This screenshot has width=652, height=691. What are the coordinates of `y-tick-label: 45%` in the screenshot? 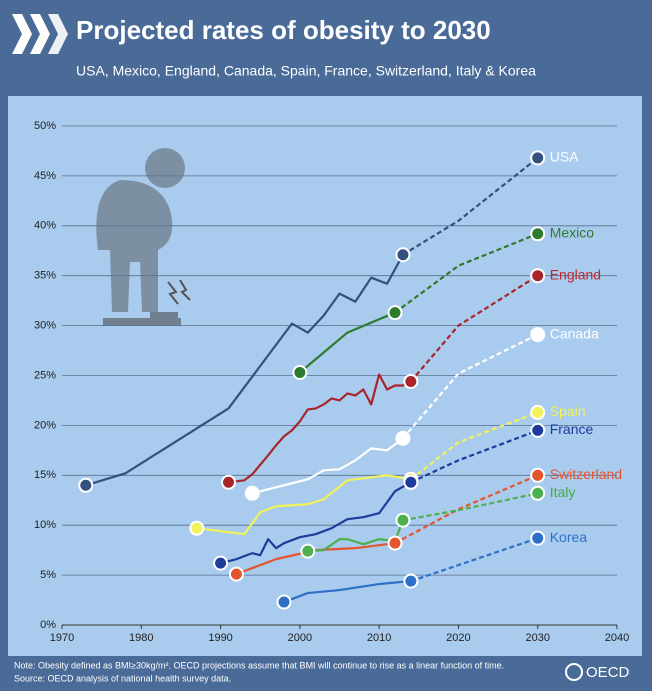 It's located at (45, 176).